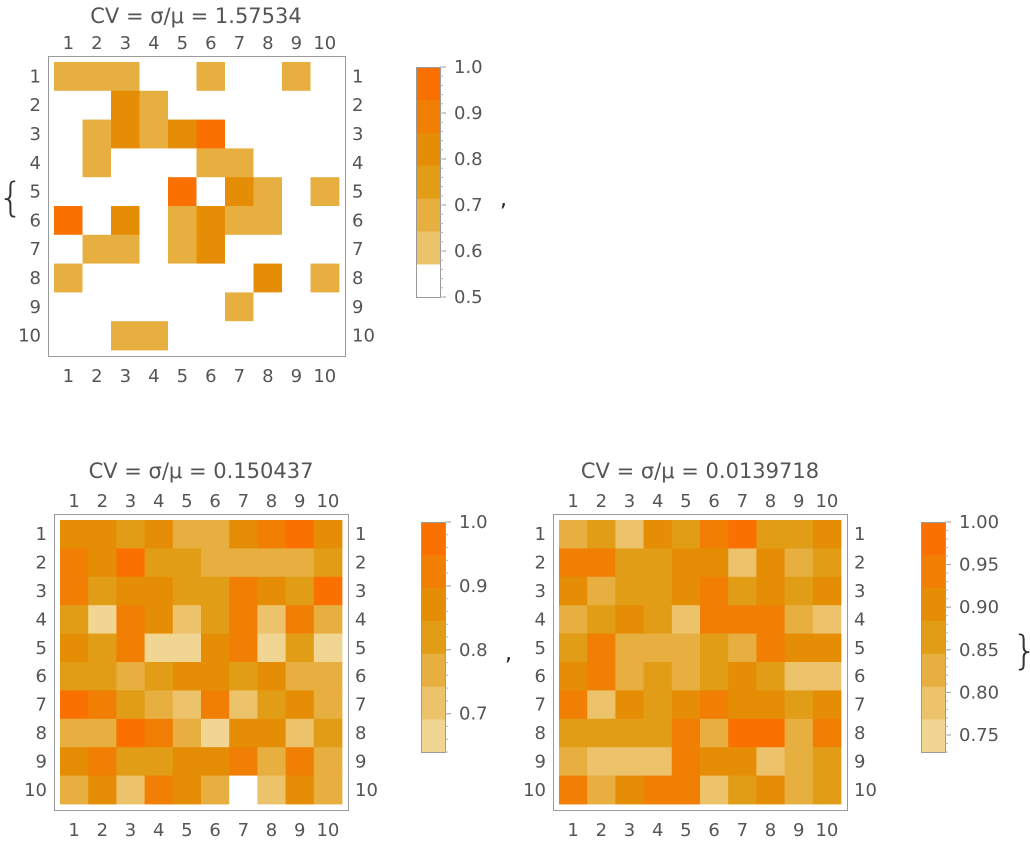  Describe the element at coordinates (979, 565) in the screenshot. I see `colorbar-tick-label: 0.95` at that location.